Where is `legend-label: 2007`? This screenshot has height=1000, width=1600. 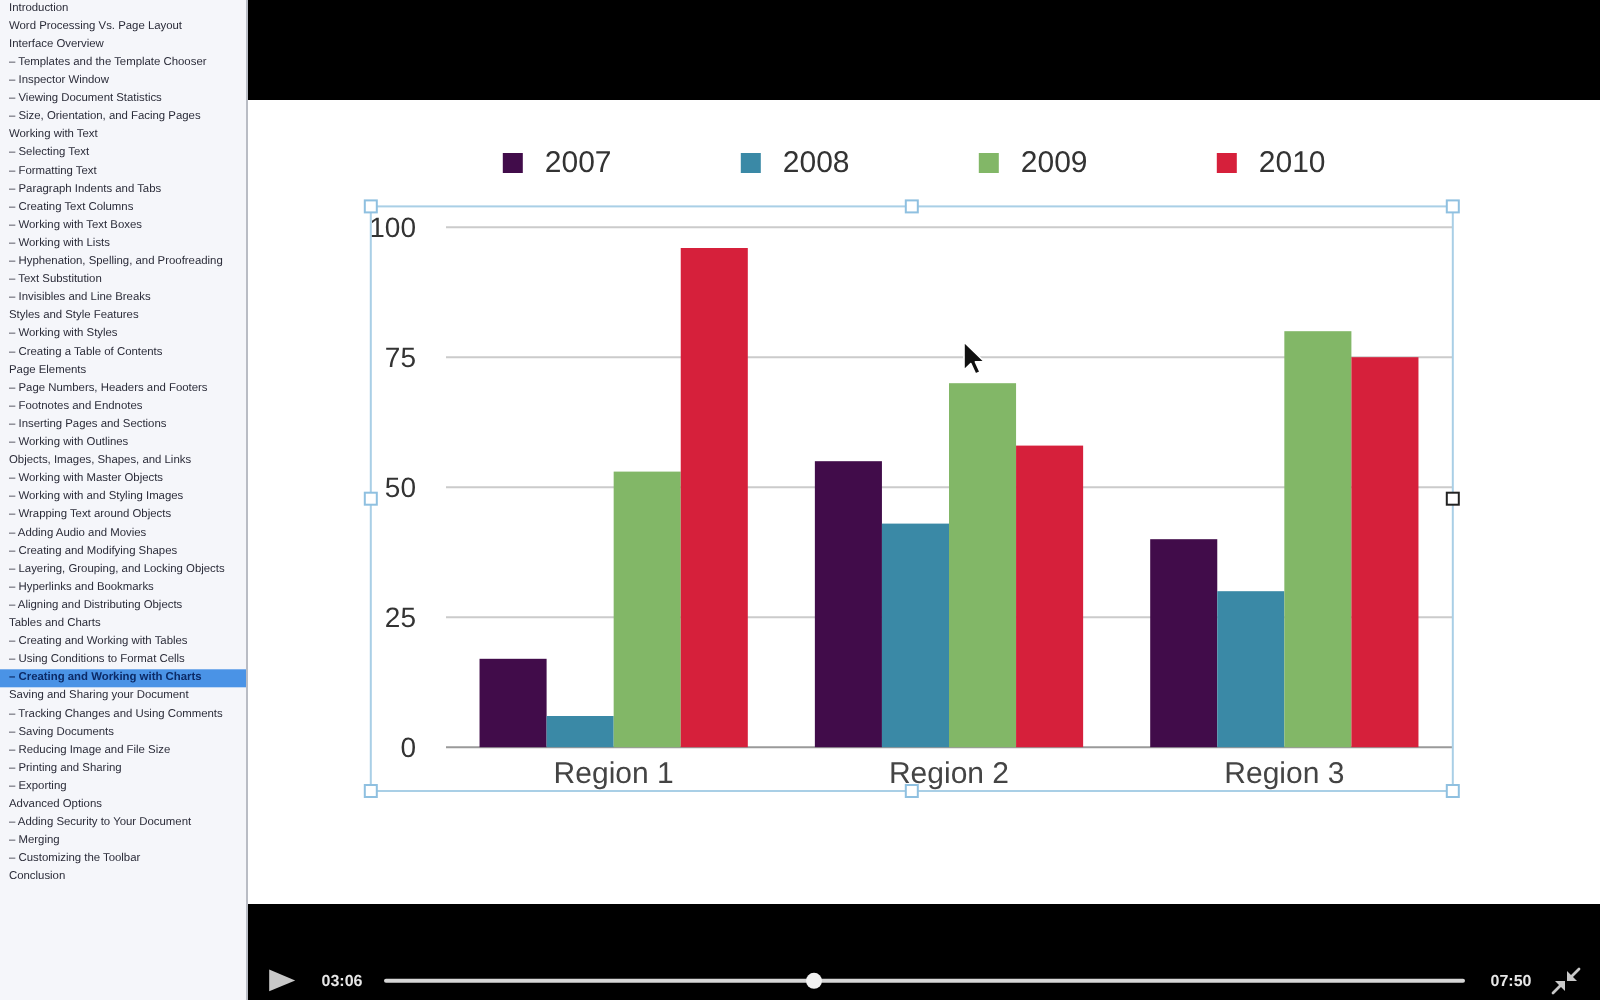
legend-label: 2007 is located at coordinates (578, 163).